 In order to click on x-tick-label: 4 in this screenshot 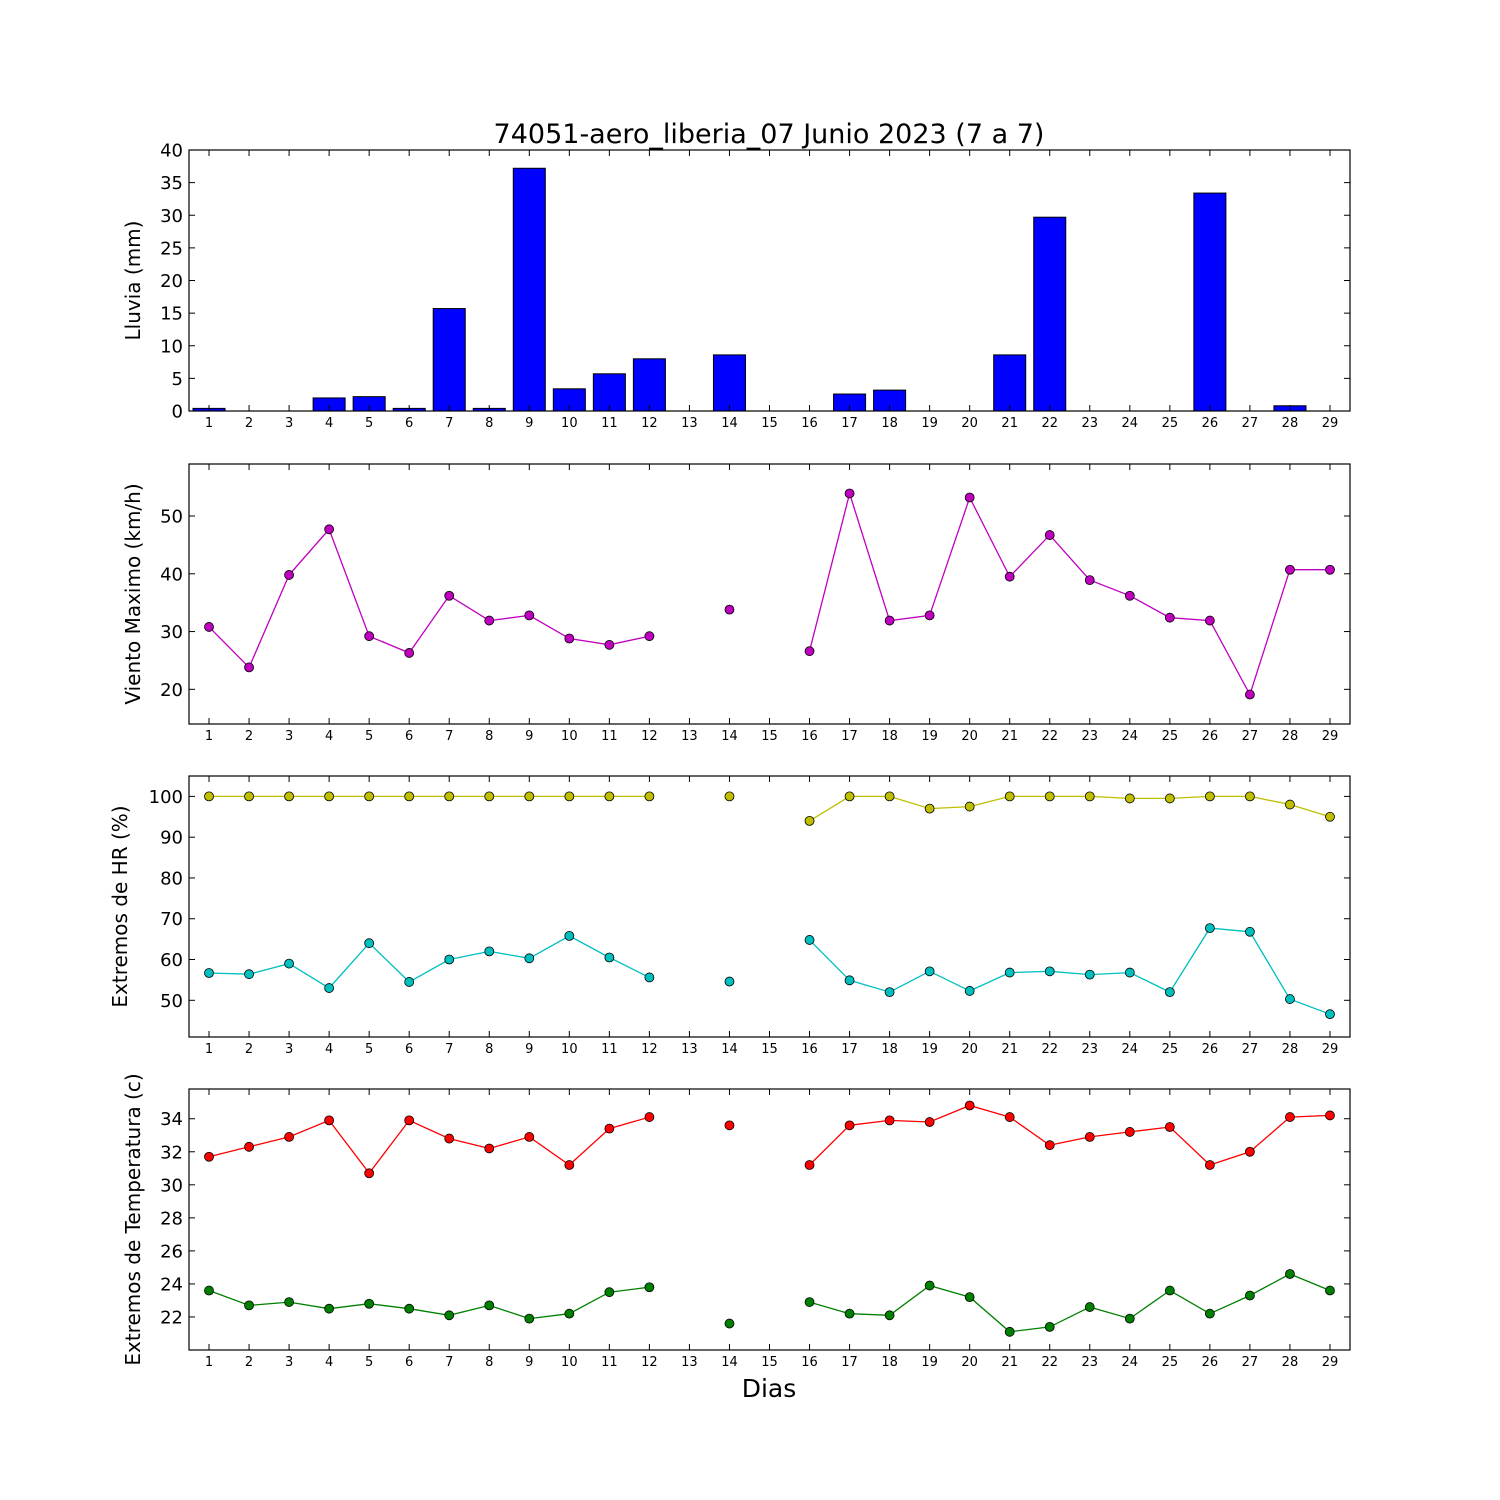, I will do `click(329, 1362)`.